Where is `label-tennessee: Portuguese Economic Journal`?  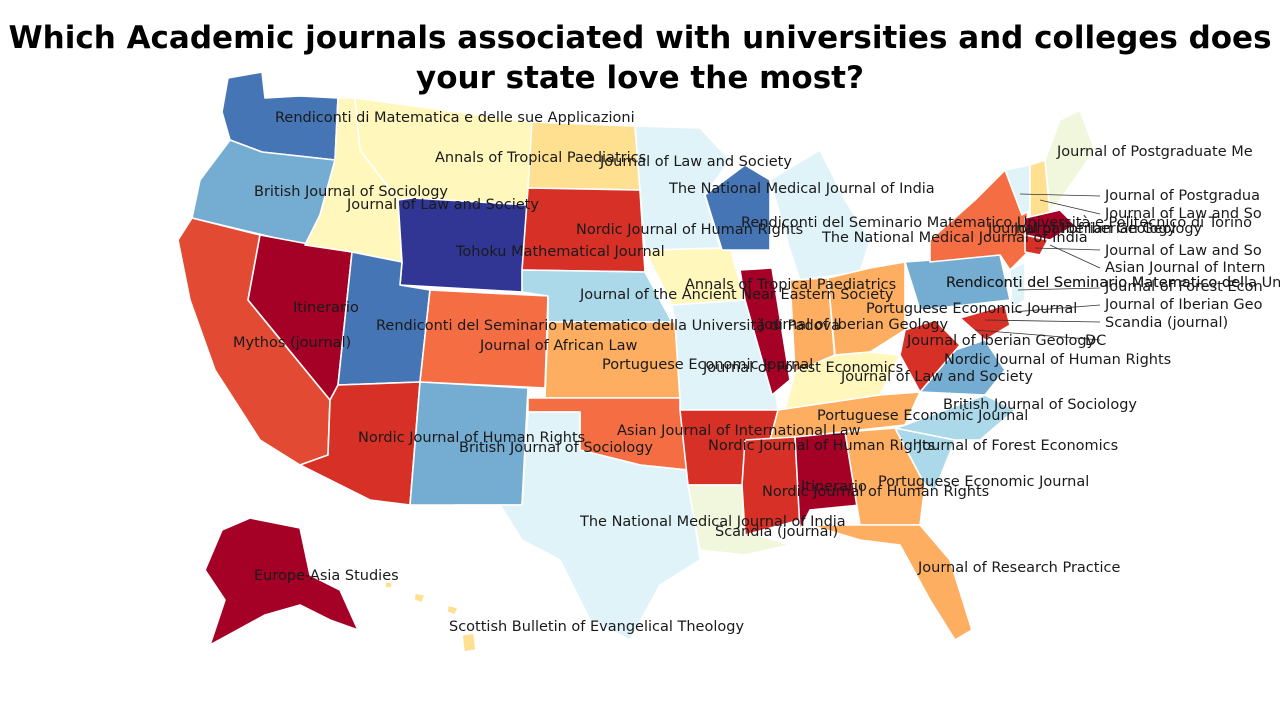
label-tennessee: Portuguese Economic Journal is located at coordinates (922, 416).